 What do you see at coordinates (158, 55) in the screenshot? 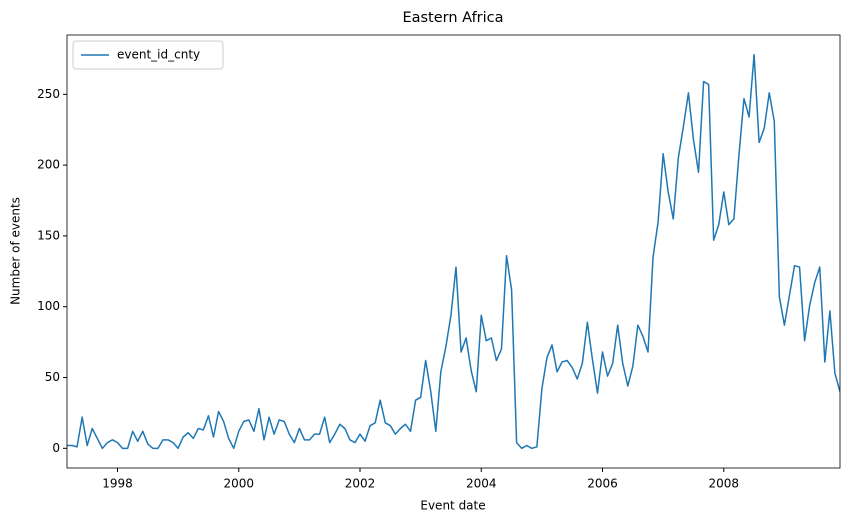
I see `legend-label: event_id_cnty` at bounding box center [158, 55].